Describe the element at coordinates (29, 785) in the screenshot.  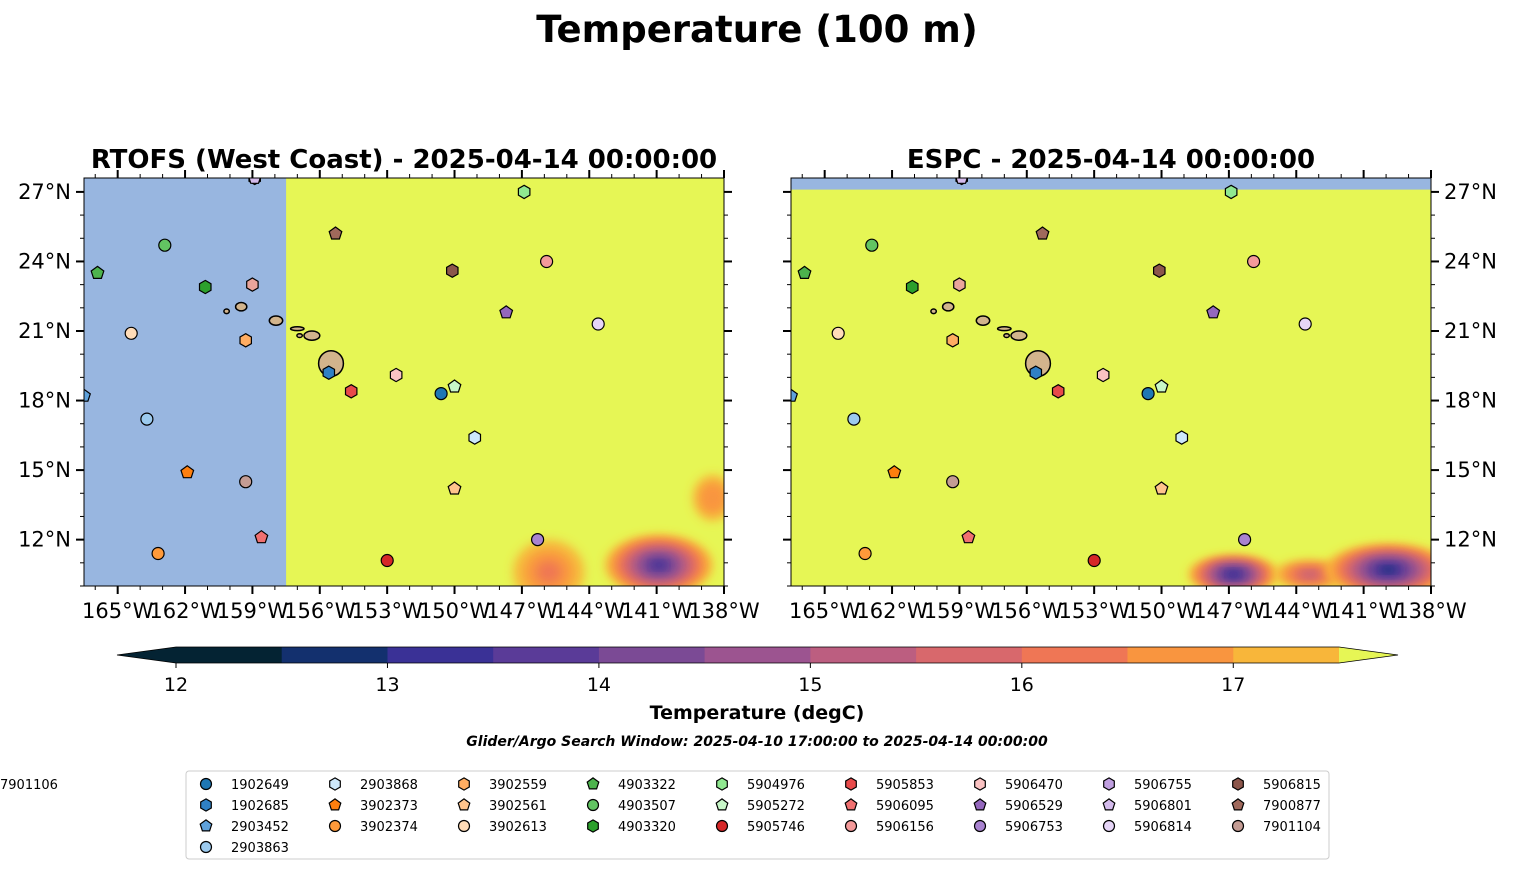
I see `legend-label-7901106: 7901106` at that location.